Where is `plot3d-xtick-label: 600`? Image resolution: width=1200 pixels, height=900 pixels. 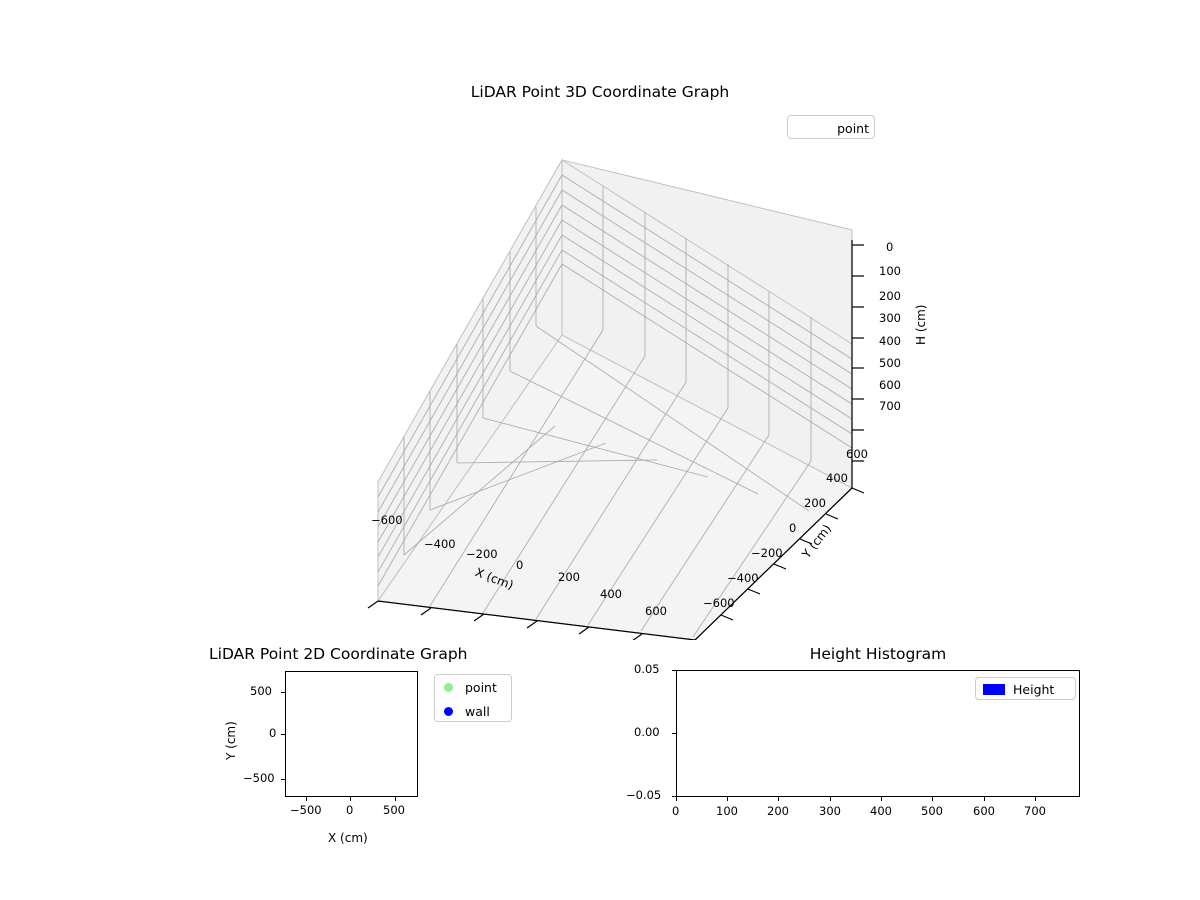 plot3d-xtick-label: 600 is located at coordinates (656, 611).